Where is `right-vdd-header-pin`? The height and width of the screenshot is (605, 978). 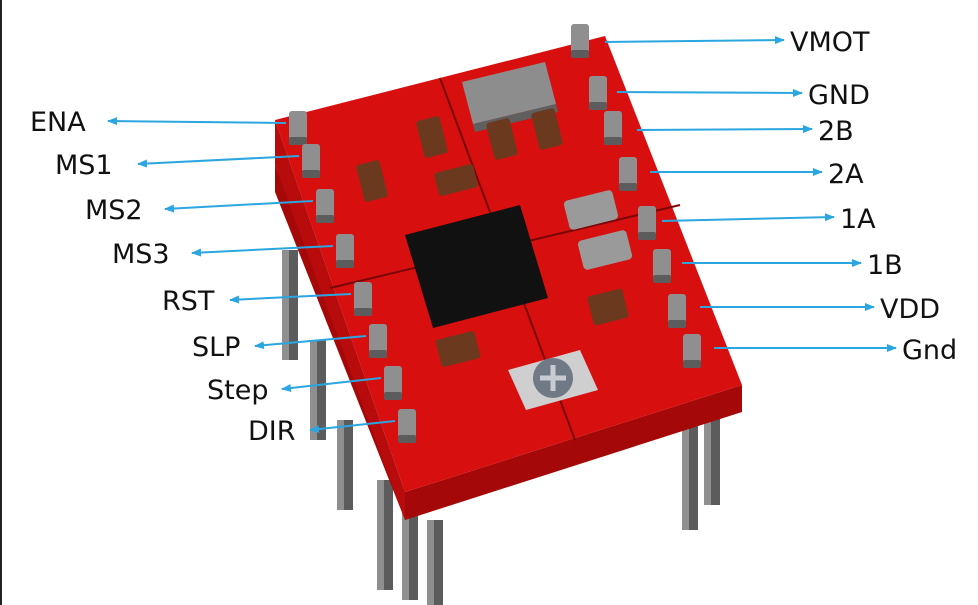 right-vdd-header-pin is located at coordinates (677, 311).